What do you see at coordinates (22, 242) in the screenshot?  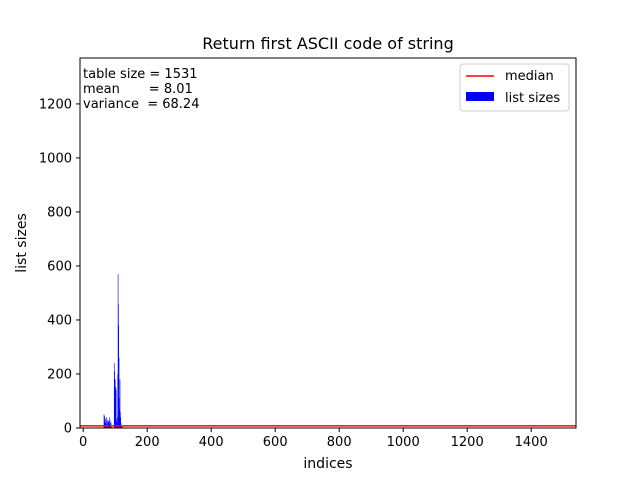 I see `y-axis-label: list sizes` at bounding box center [22, 242].